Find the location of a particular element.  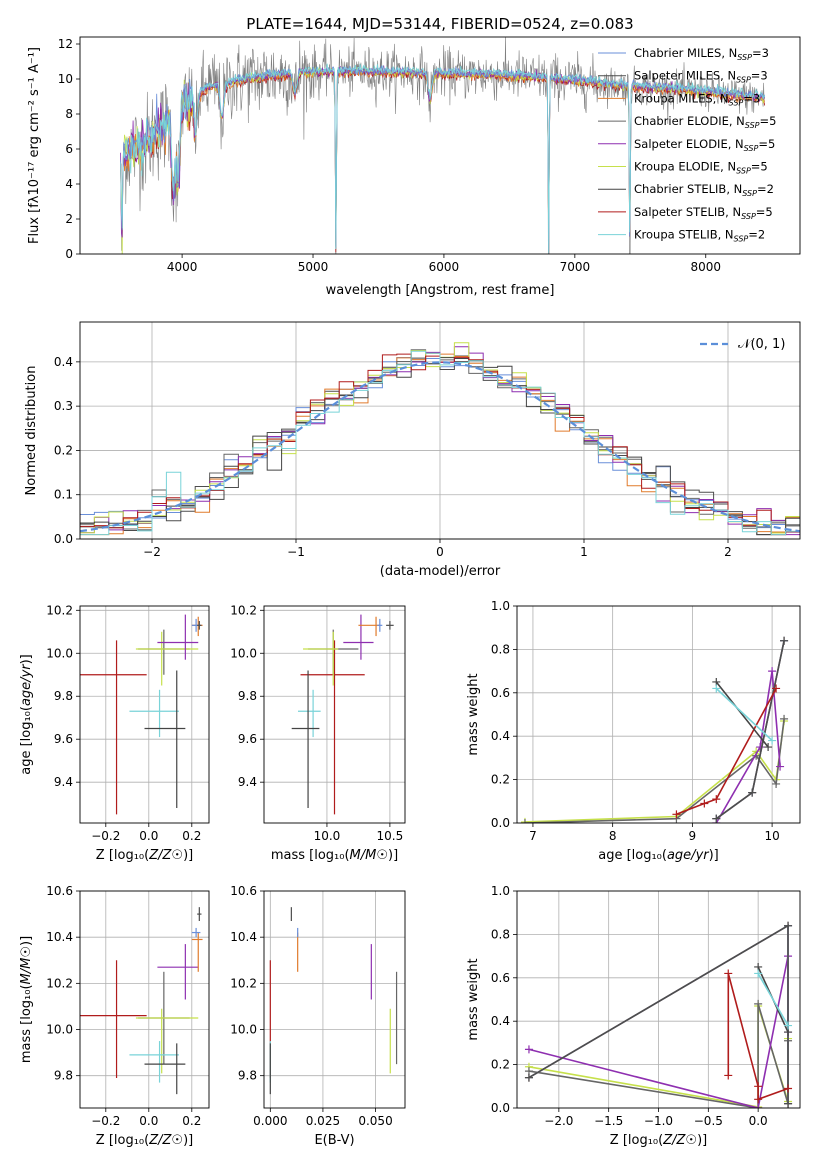

x-axis-label: Z [log₁₀(Z/Z☉)] is located at coordinates (144, 1140).